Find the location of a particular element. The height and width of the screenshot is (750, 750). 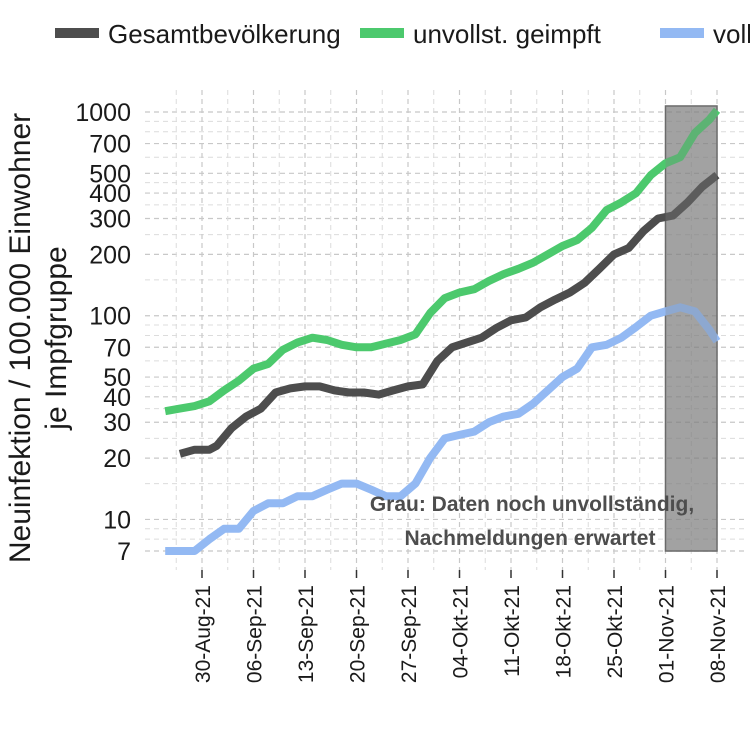

legend-label-2: vollst. geimpft is located at coordinates (731, 34).